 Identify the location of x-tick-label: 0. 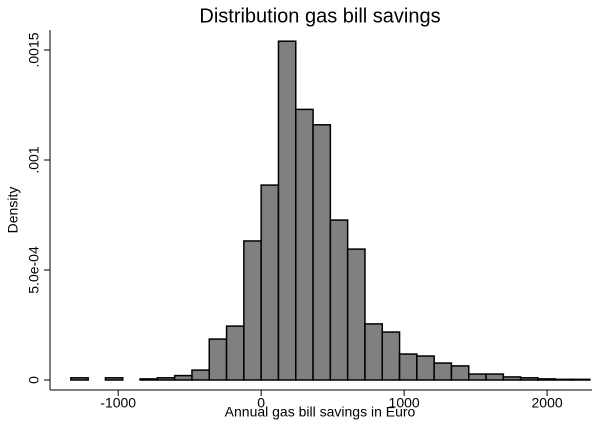
(261, 403).